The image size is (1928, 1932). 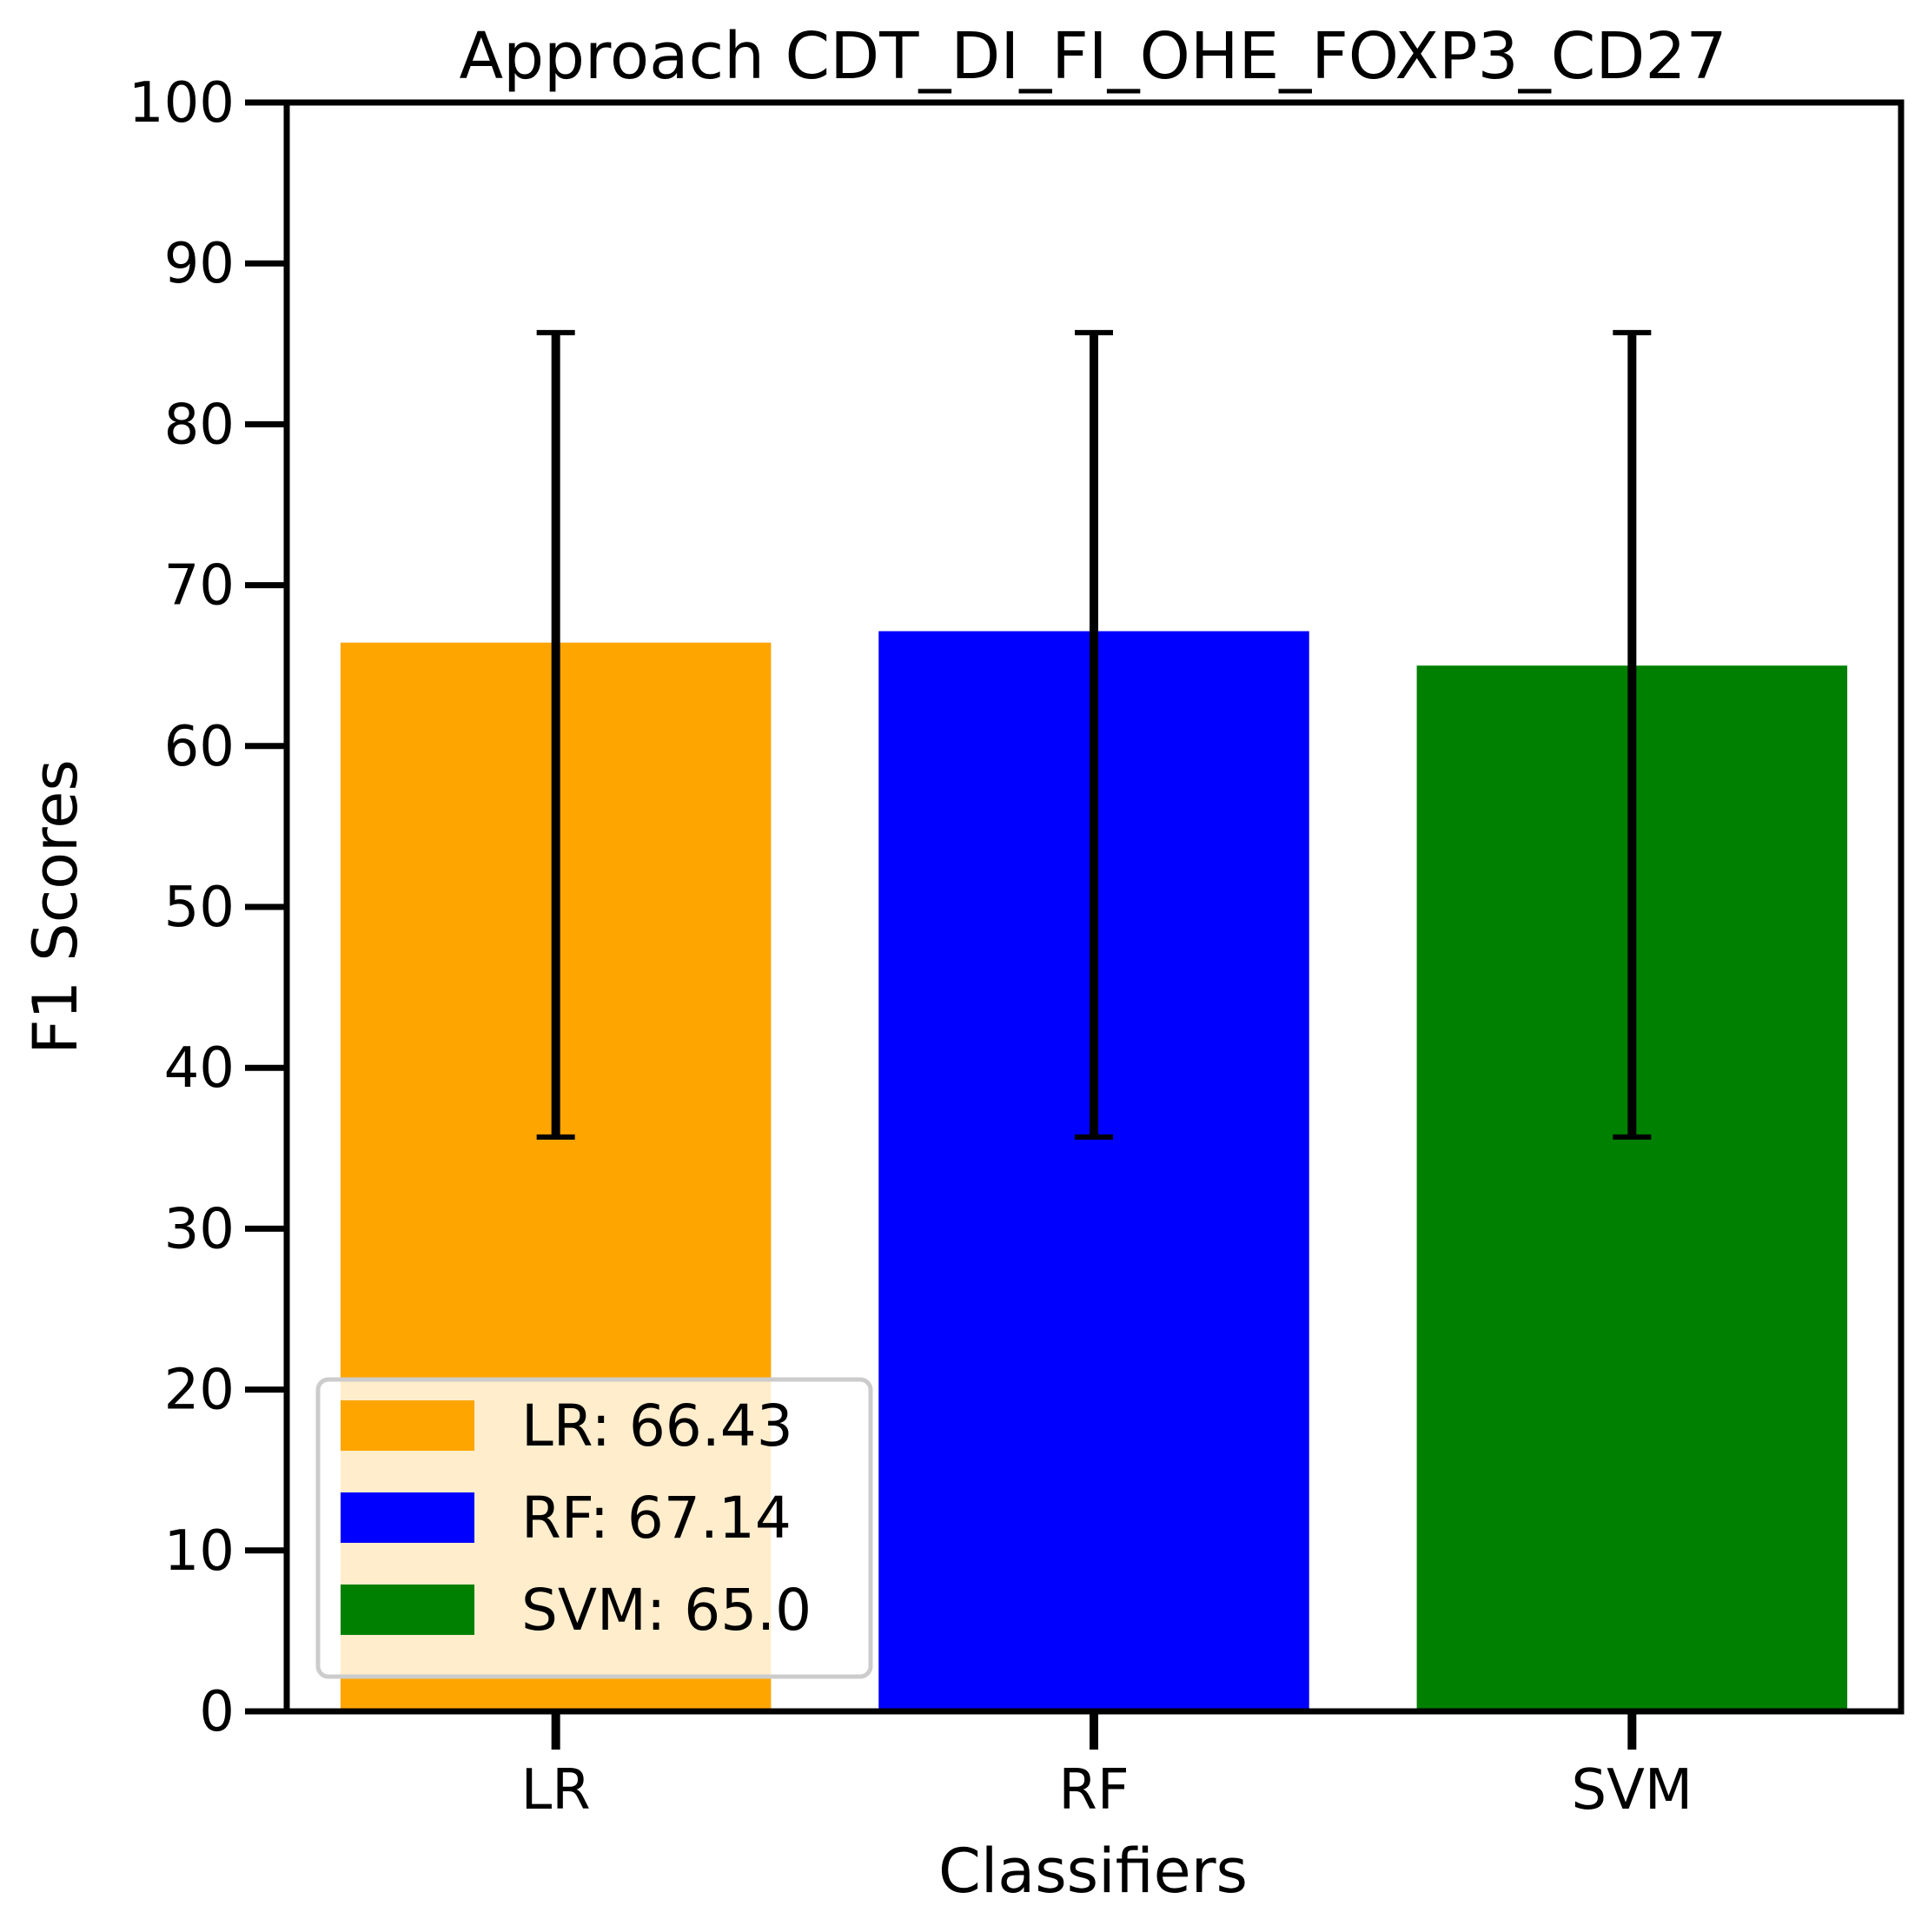 What do you see at coordinates (556, 1791) in the screenshot?
I see `x-tick-label-lr: LR` at bounding box center [556, 1791].